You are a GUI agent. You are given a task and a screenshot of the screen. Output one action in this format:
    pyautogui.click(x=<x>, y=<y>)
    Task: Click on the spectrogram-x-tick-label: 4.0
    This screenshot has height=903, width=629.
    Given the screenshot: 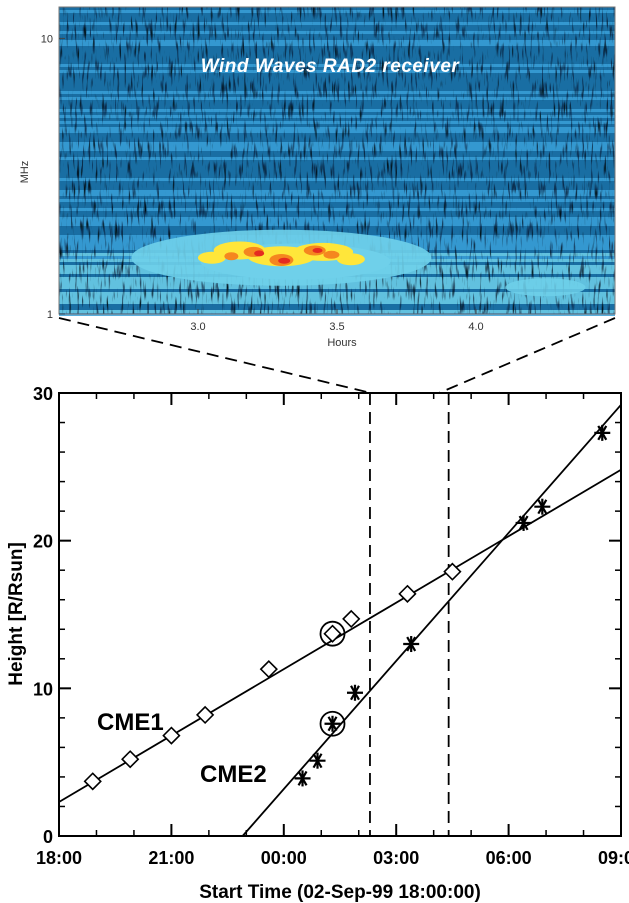 What is the action you would take?
    pyautogui.click(x=475, y=327)
    